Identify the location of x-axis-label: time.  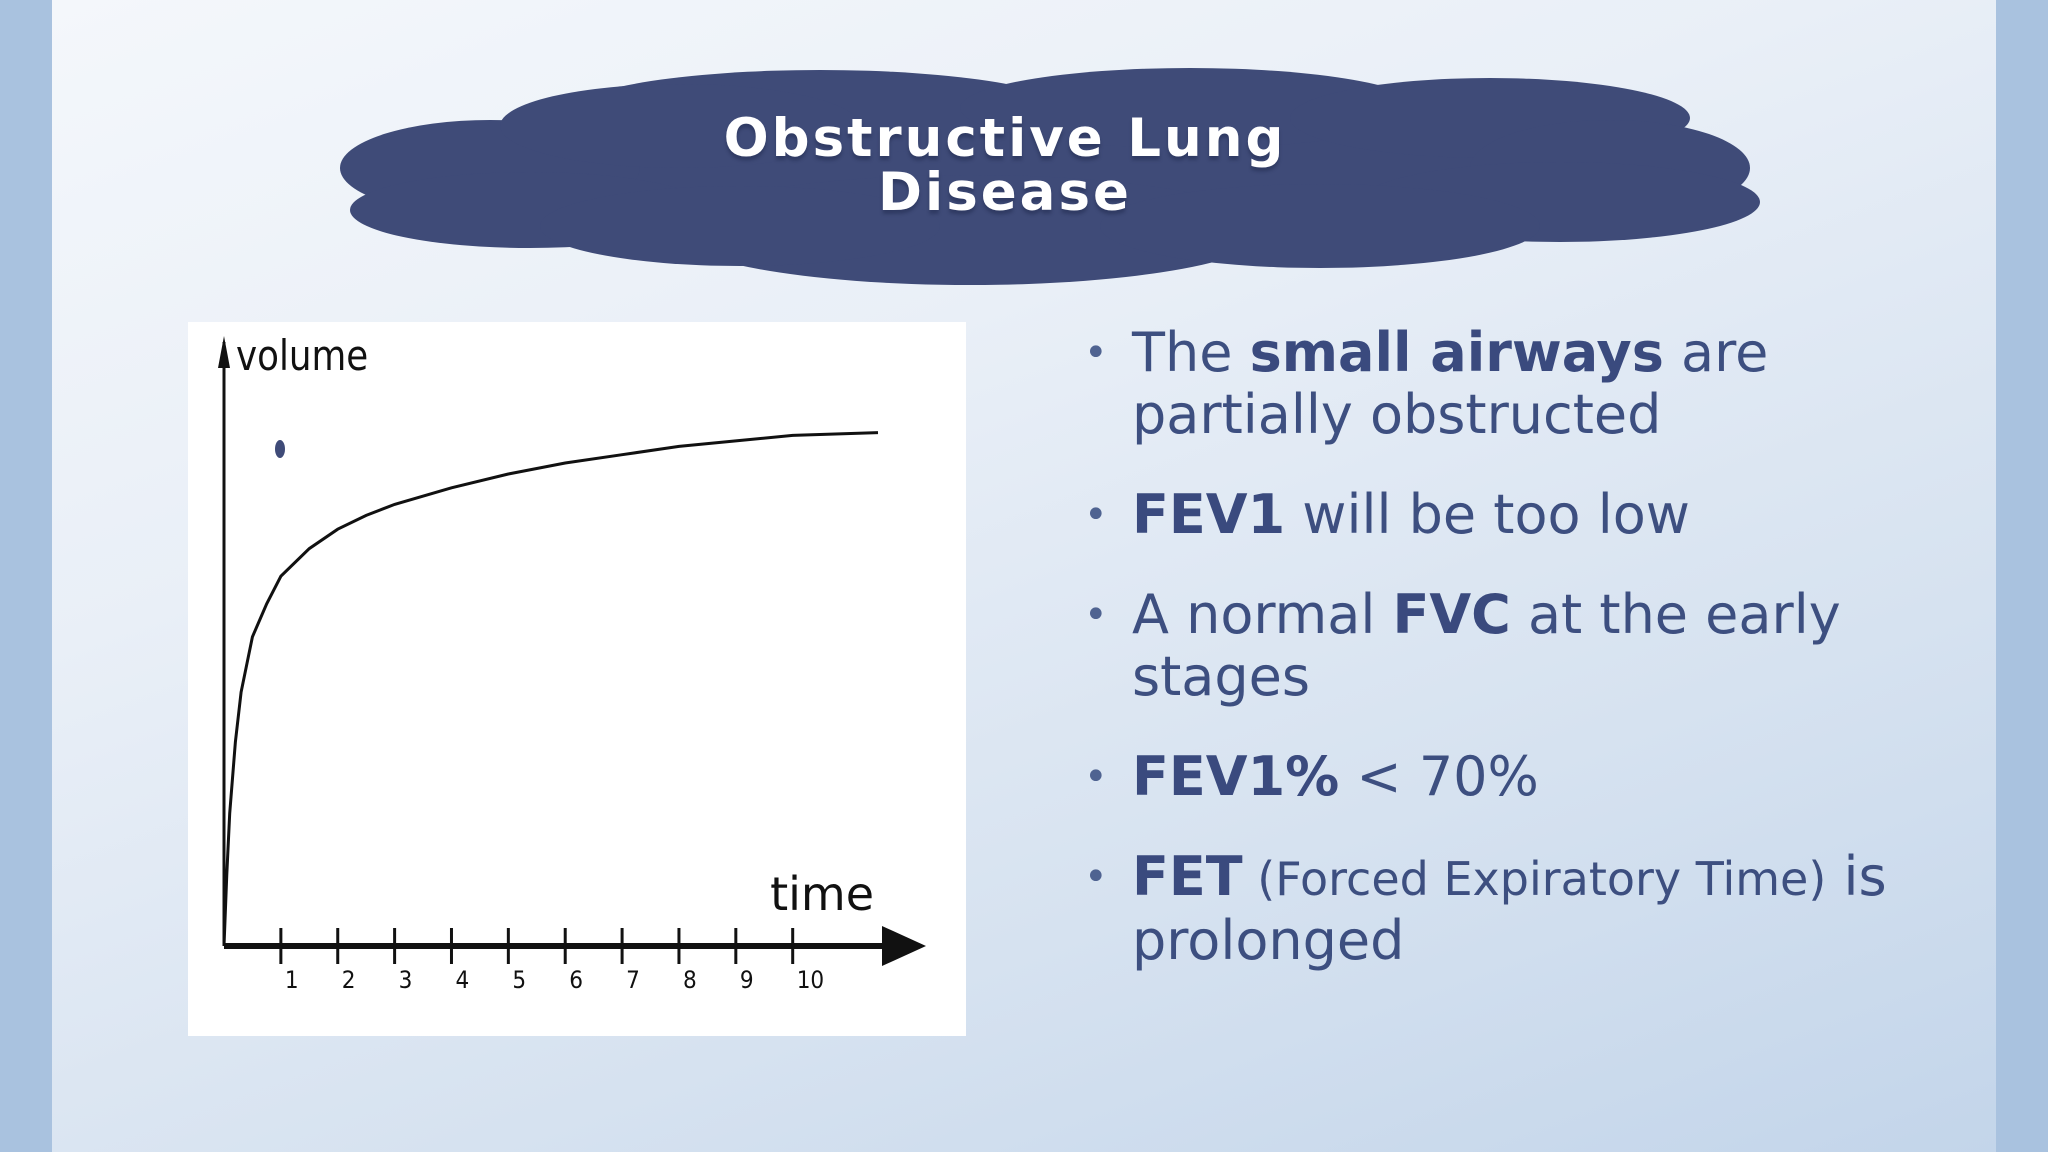
(822, 894).